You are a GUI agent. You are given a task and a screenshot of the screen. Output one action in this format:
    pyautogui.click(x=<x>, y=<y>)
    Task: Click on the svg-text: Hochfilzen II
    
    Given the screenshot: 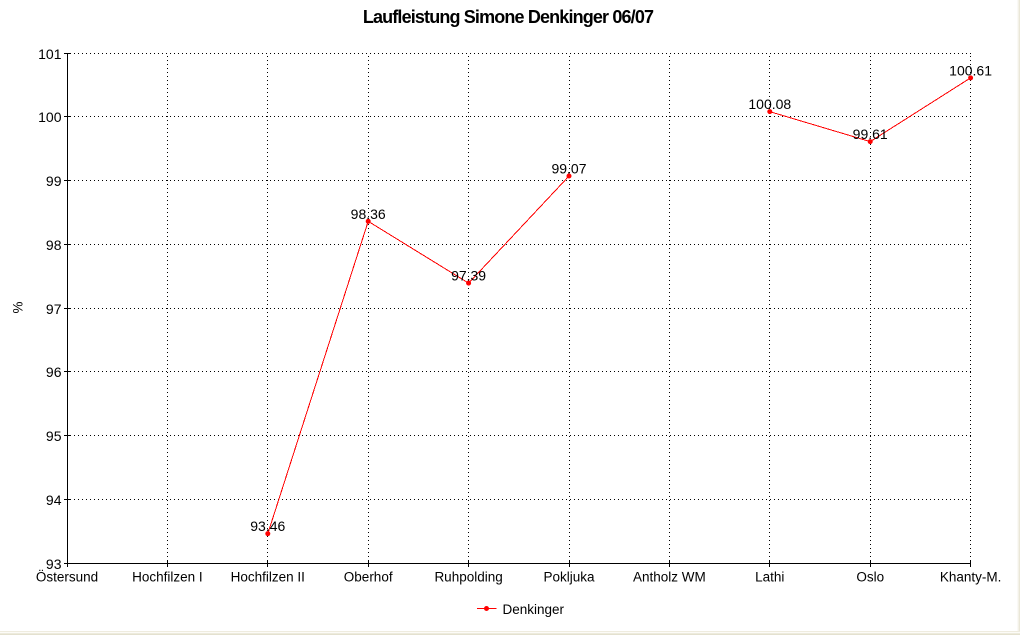 What is the action you would take?
    pyautogui.click(x=268, y=577)
    